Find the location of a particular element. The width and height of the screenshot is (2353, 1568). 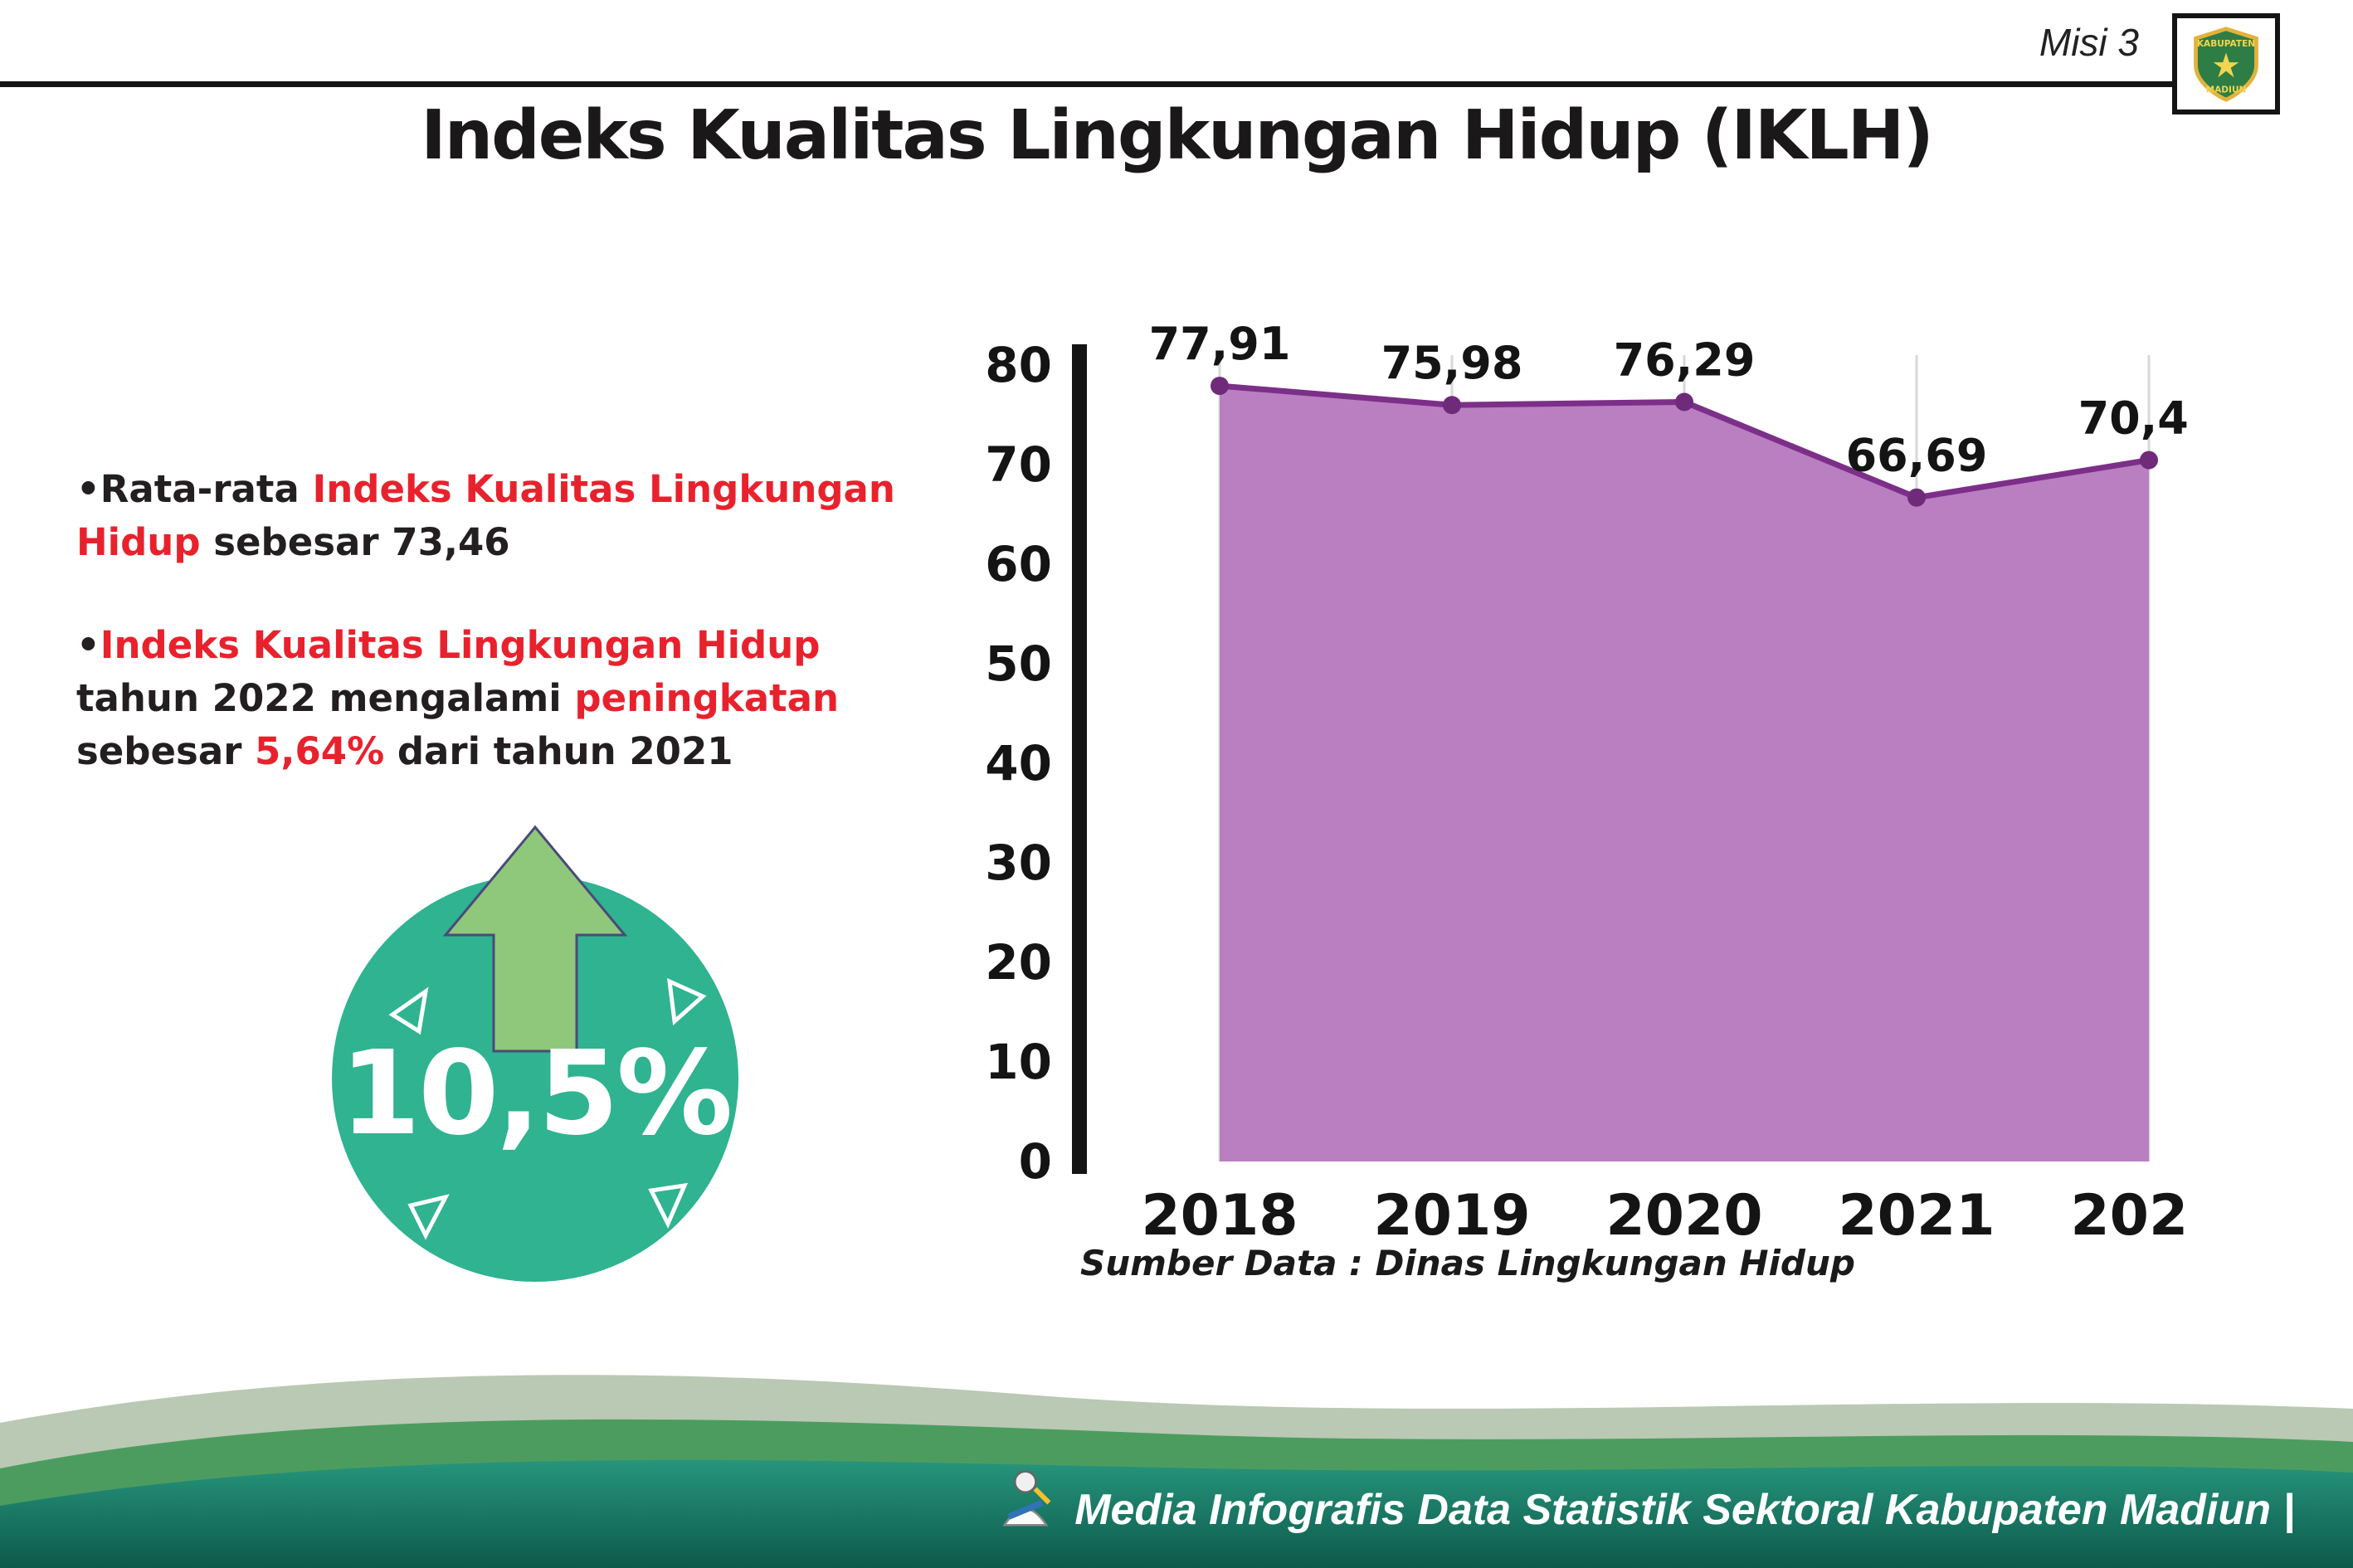

data-source-note: Sumber Data : Dinas Lingkungan Hidup is located at coordinates (1467, 1263).